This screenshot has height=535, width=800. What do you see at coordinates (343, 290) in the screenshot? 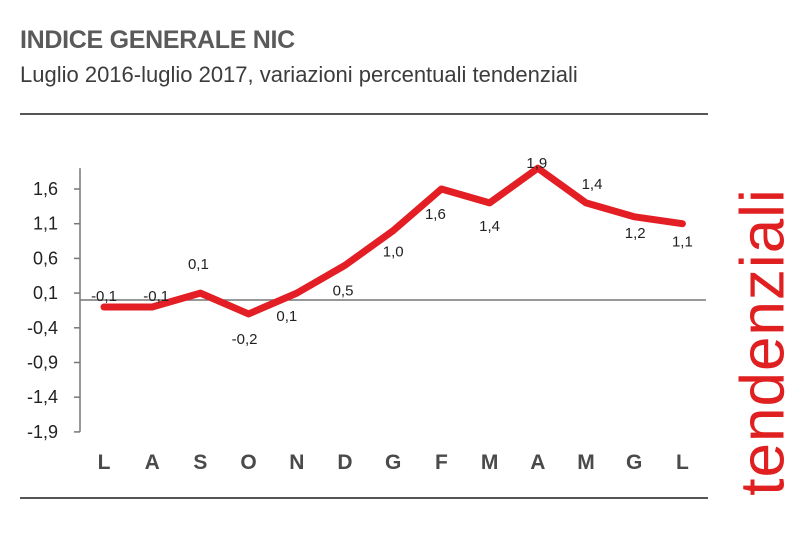
I see `data-label: 0,5` at bounding box center [343, 290].